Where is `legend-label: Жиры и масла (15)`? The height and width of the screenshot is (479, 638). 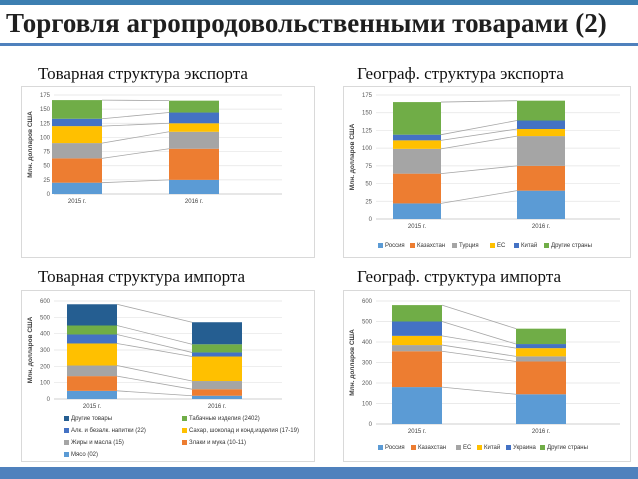 legend-label: Жиры и масла (15) is located at coordinates (97, 443).